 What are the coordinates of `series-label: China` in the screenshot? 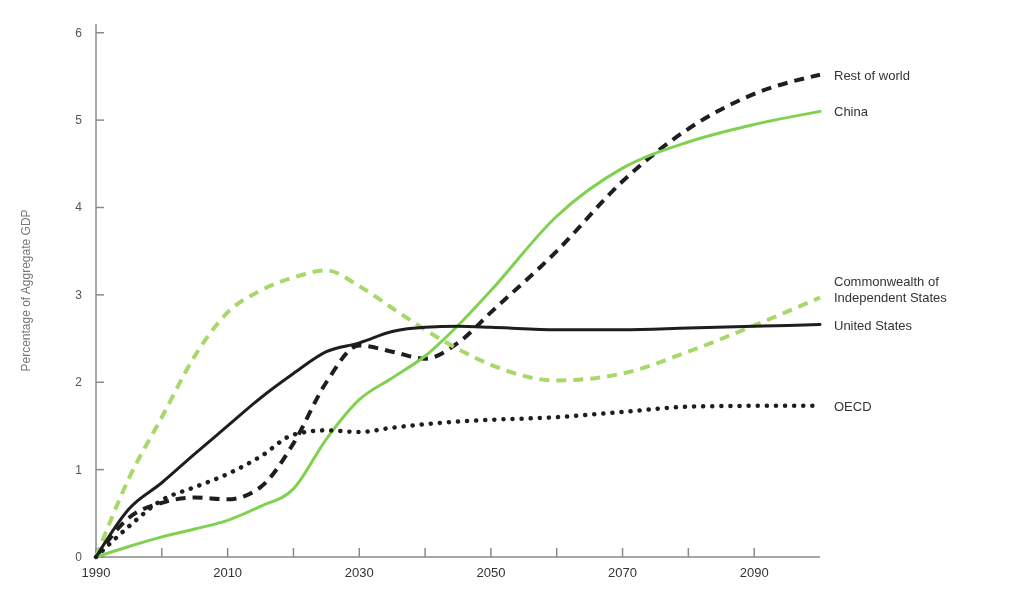 It's located at (851, 112).